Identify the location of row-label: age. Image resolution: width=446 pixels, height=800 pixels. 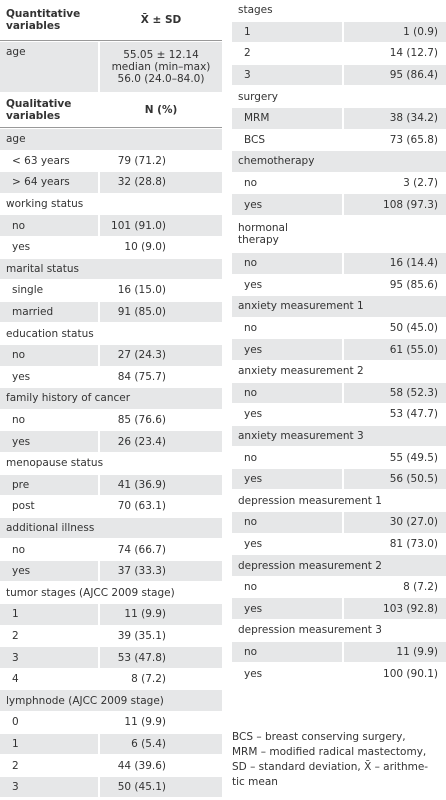
(16, 52).